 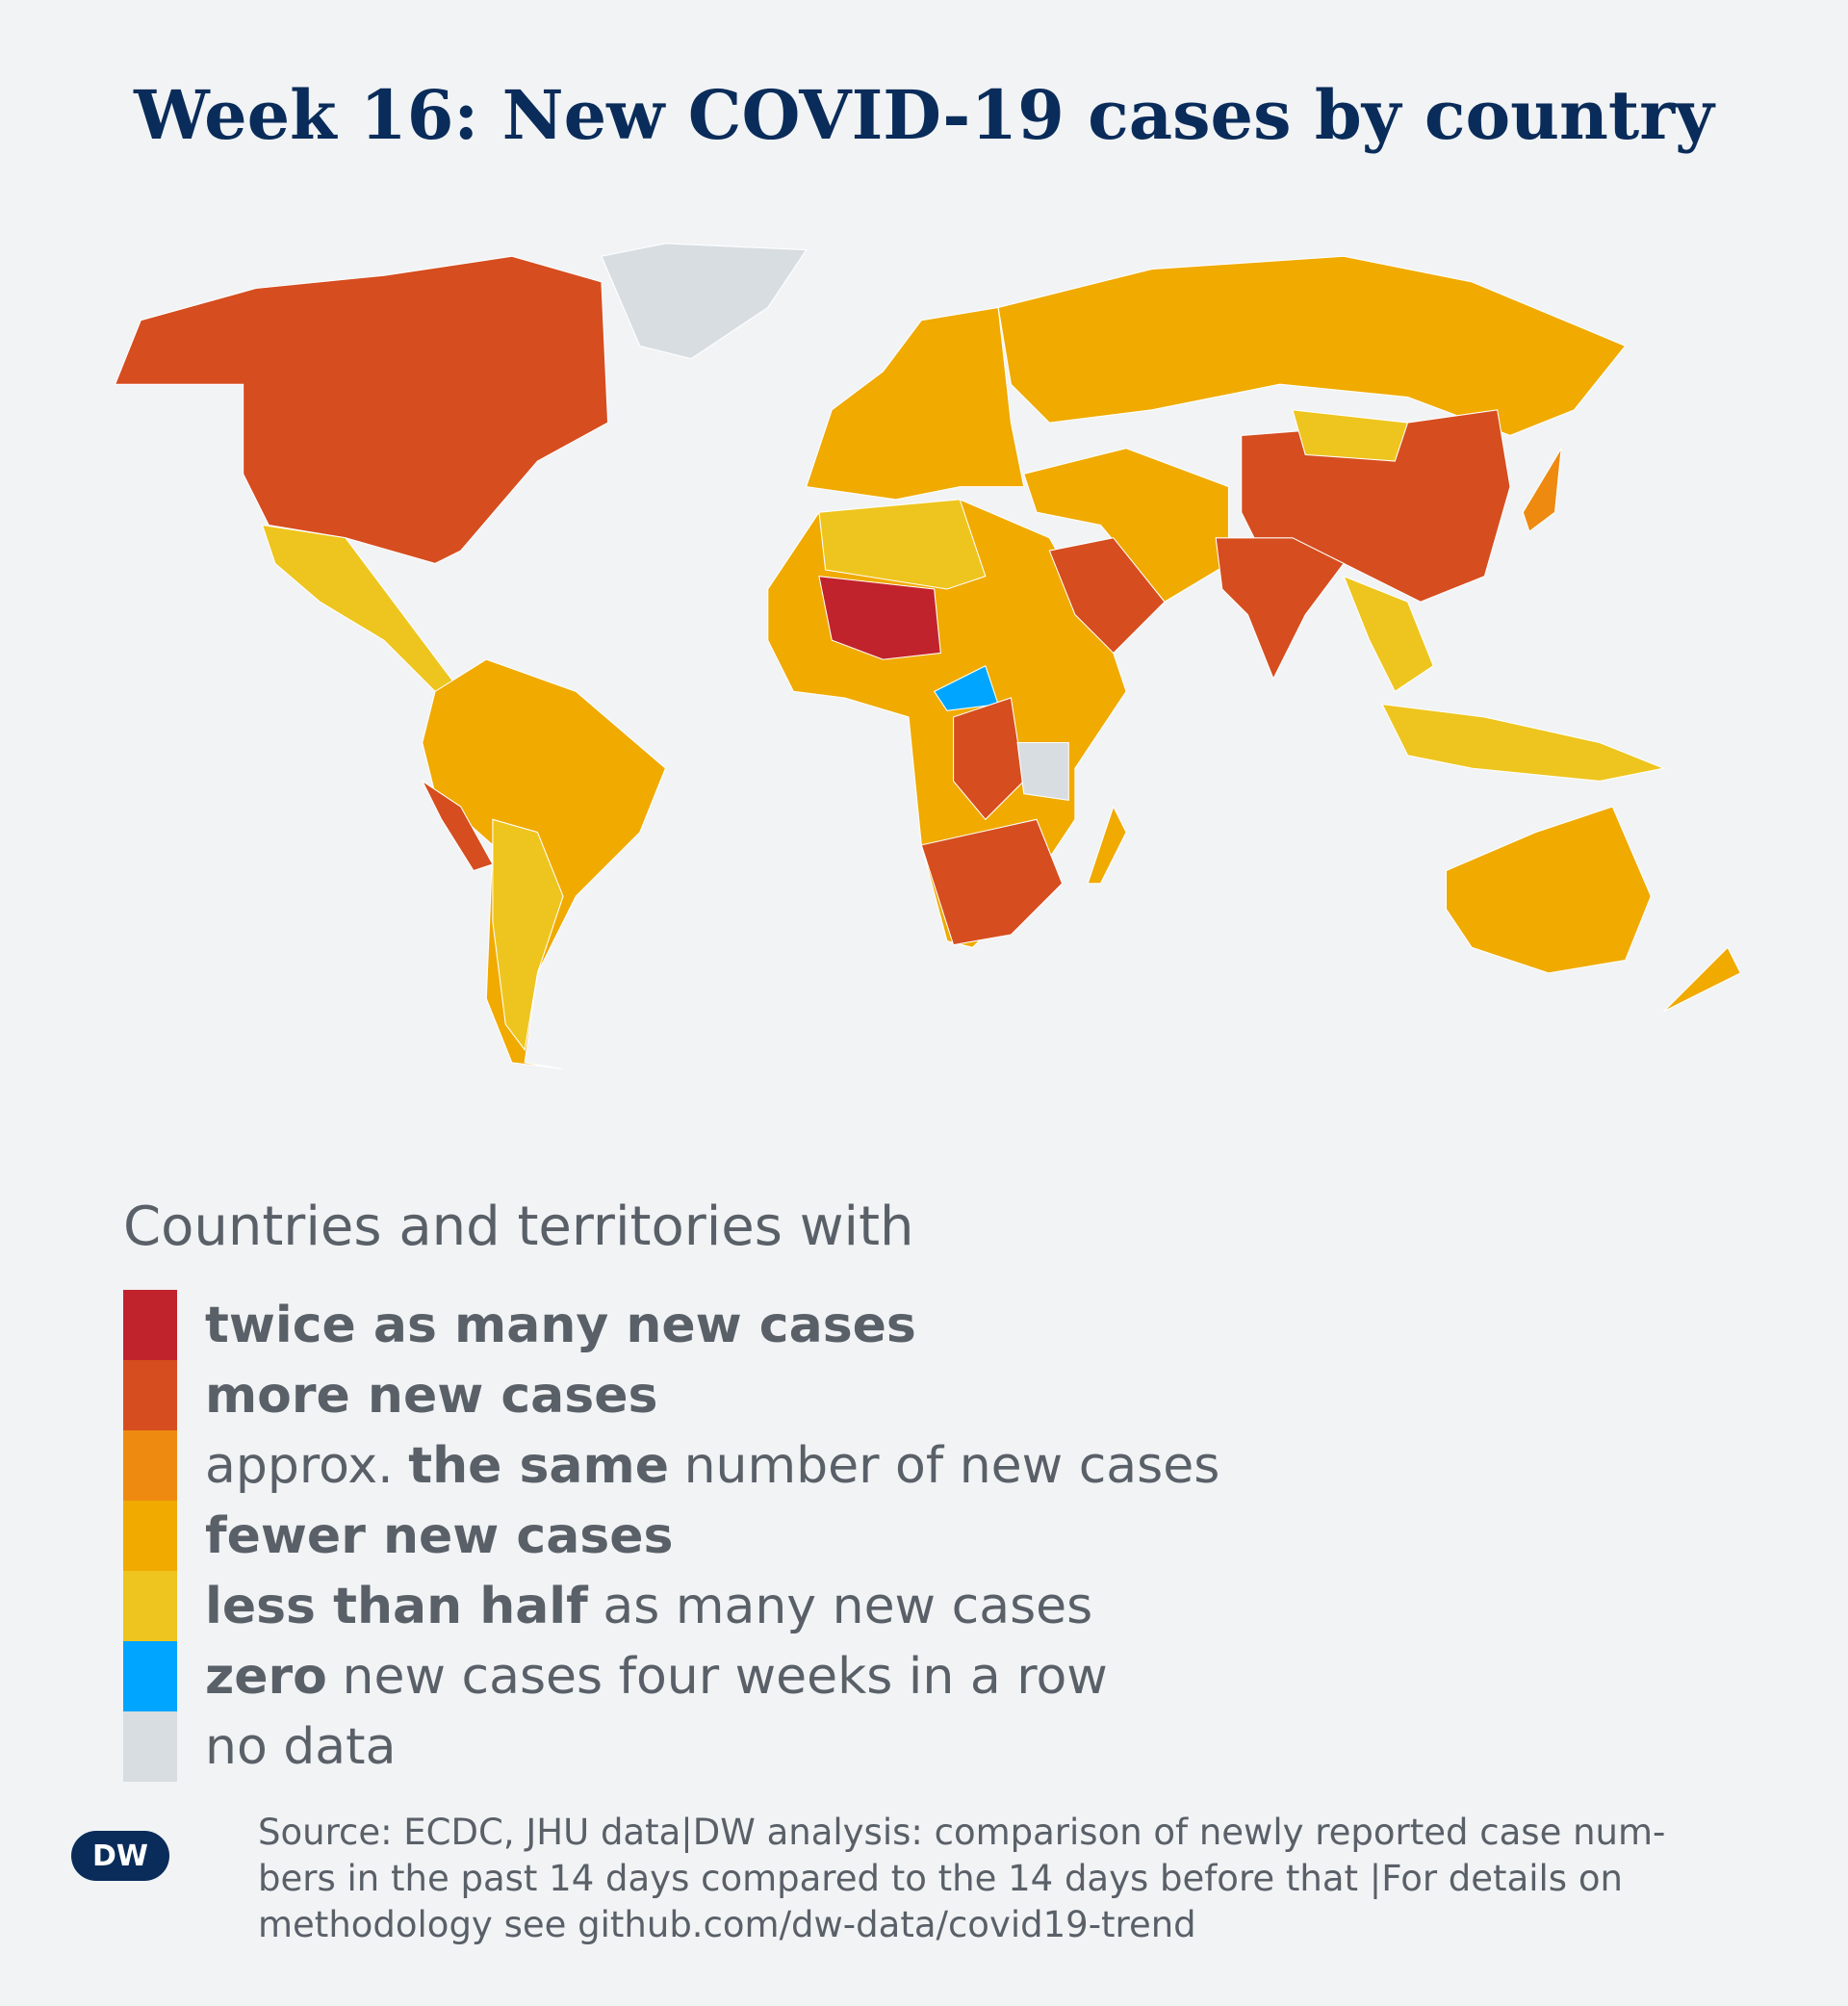 What do you see at coordinates (1042, 771) in the screenshot?
I see `tanzania` at bounding box center [1042, 771].